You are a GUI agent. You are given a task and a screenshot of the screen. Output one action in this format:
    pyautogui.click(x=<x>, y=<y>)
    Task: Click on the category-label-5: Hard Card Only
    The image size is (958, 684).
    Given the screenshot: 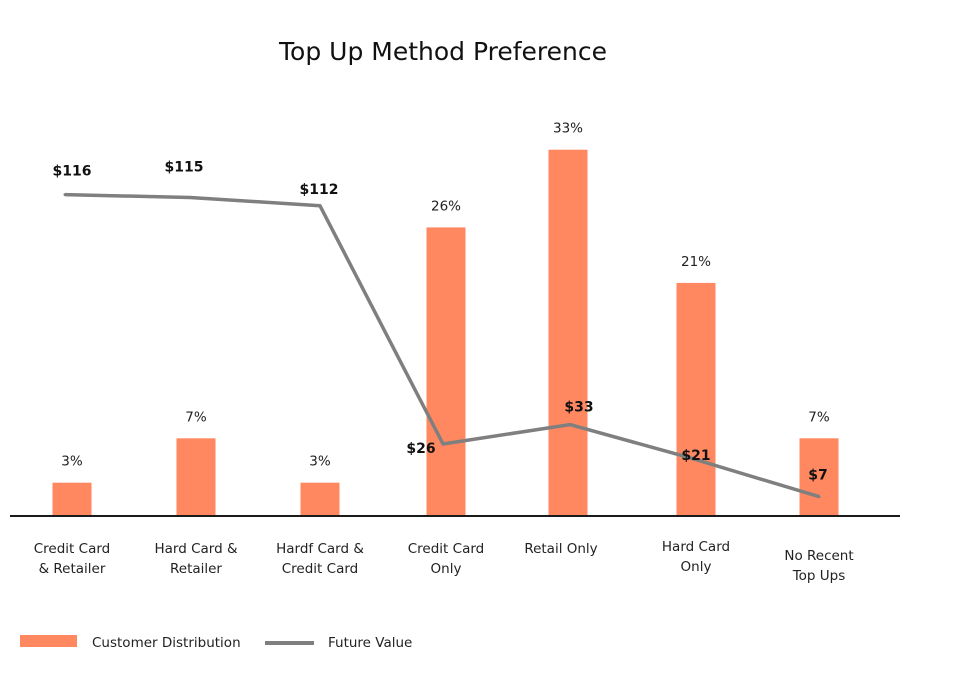 What is the action you would take?
    pyautogui.click(x=696, y=557)
    